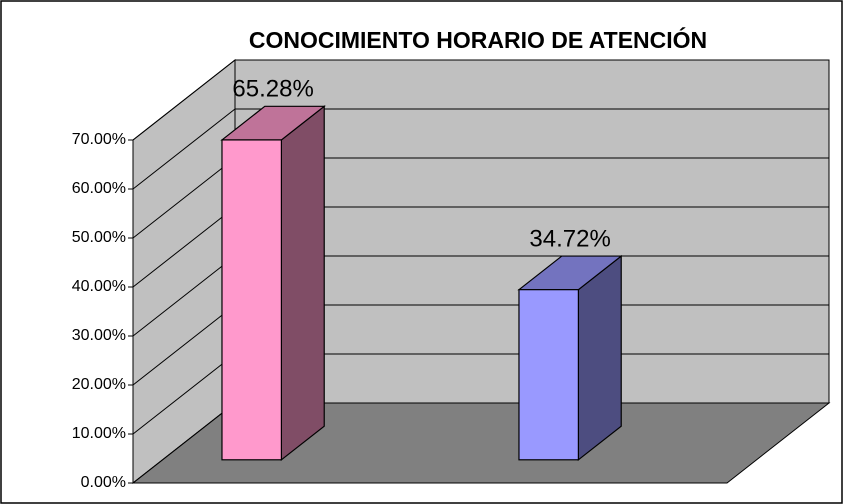  What do you see at coordinates (272, 89) in the screenshot?
I see `data-label: 65.28%` at bounding box center [272, 89].